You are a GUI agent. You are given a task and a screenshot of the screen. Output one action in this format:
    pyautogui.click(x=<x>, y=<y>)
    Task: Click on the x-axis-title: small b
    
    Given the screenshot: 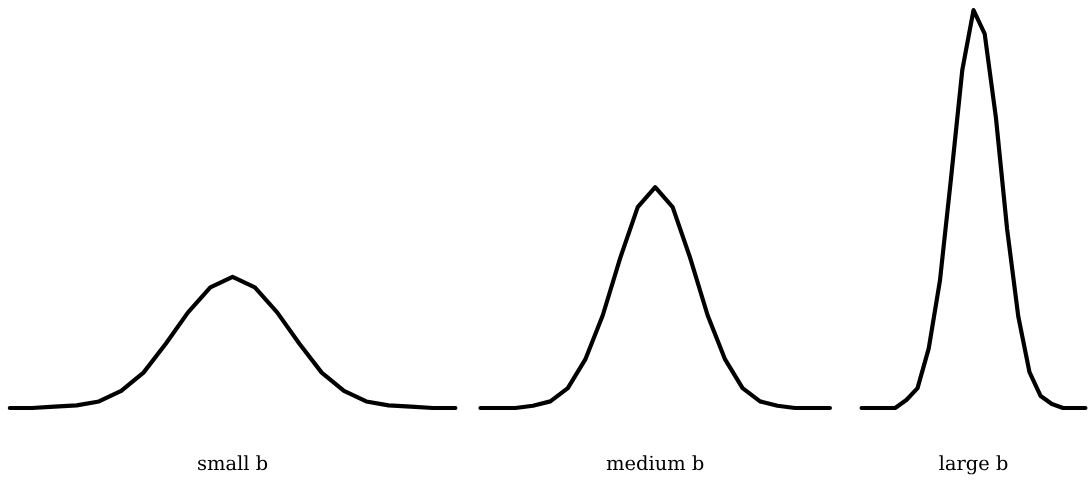 What is the action you would take?
    pyautogui.click(x=233, y=463)
    